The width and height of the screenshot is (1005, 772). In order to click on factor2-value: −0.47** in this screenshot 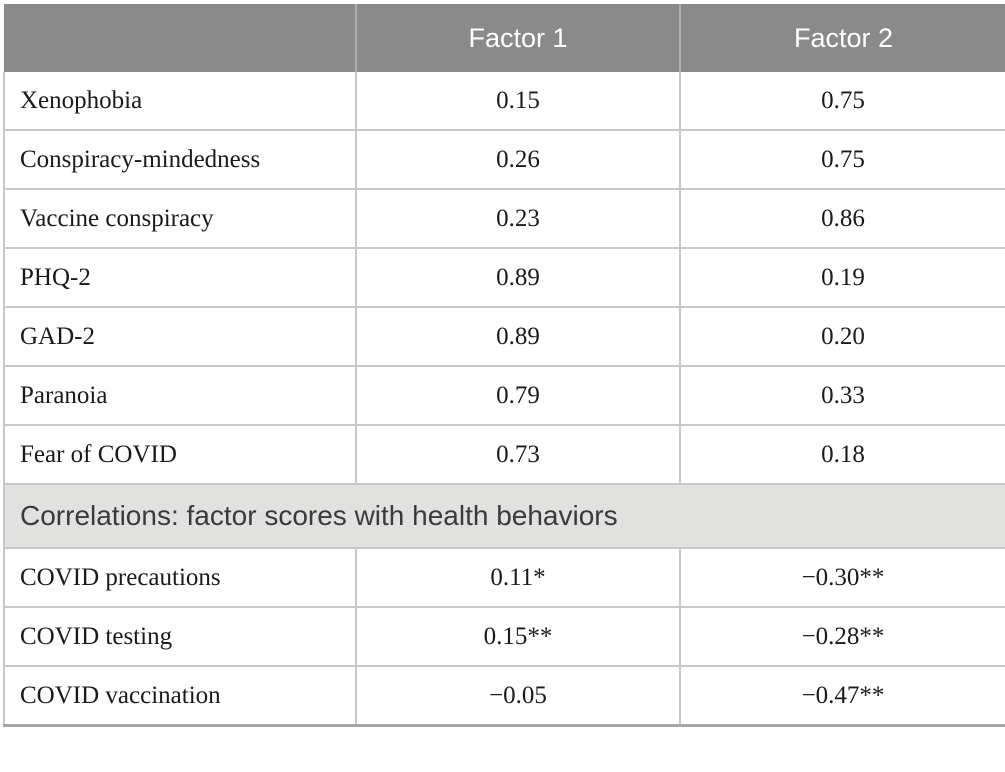, I will do `click(842, 696)`.